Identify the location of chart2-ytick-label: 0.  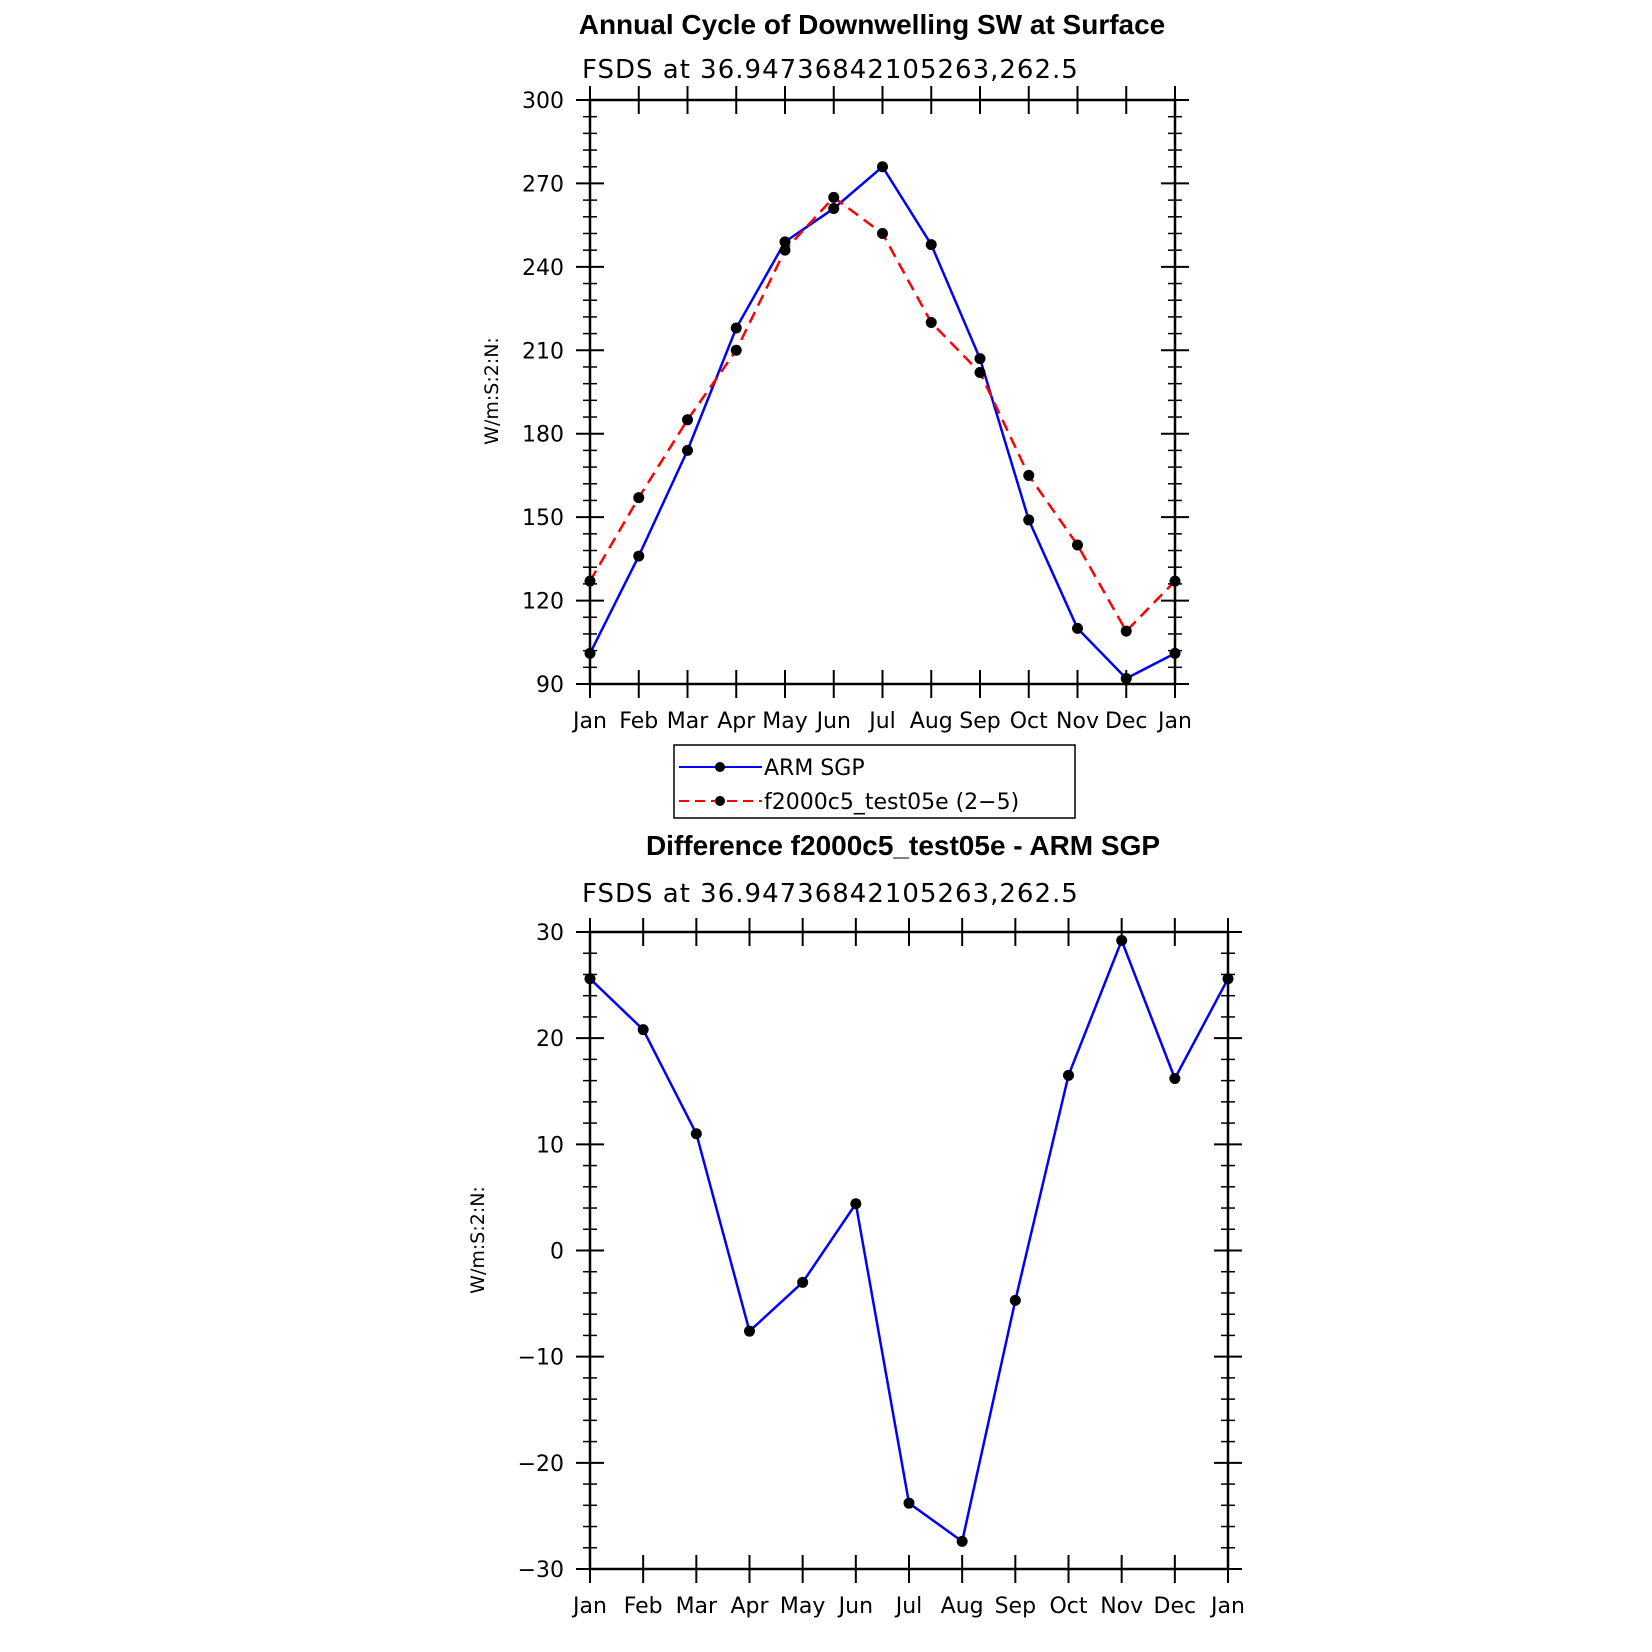
(557, 1252).